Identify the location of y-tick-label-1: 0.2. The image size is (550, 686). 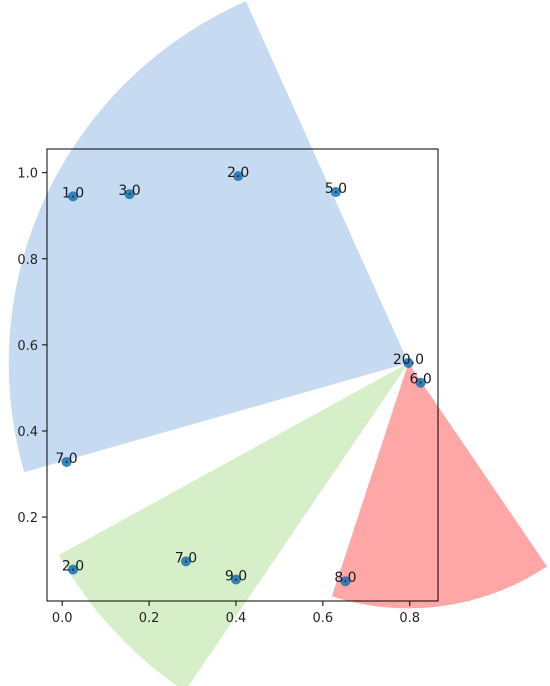
(27, 518).